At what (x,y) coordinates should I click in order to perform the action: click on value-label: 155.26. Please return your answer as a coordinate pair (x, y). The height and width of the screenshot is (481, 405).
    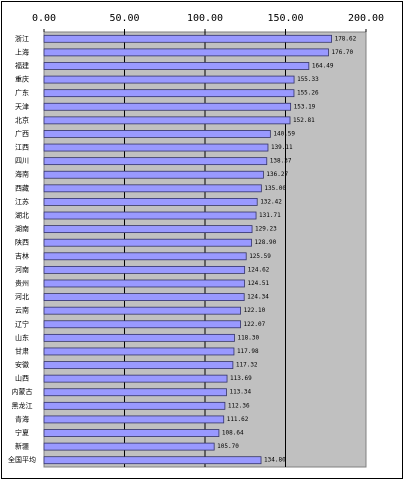
    Looking at the image, I should click on (308, 93).